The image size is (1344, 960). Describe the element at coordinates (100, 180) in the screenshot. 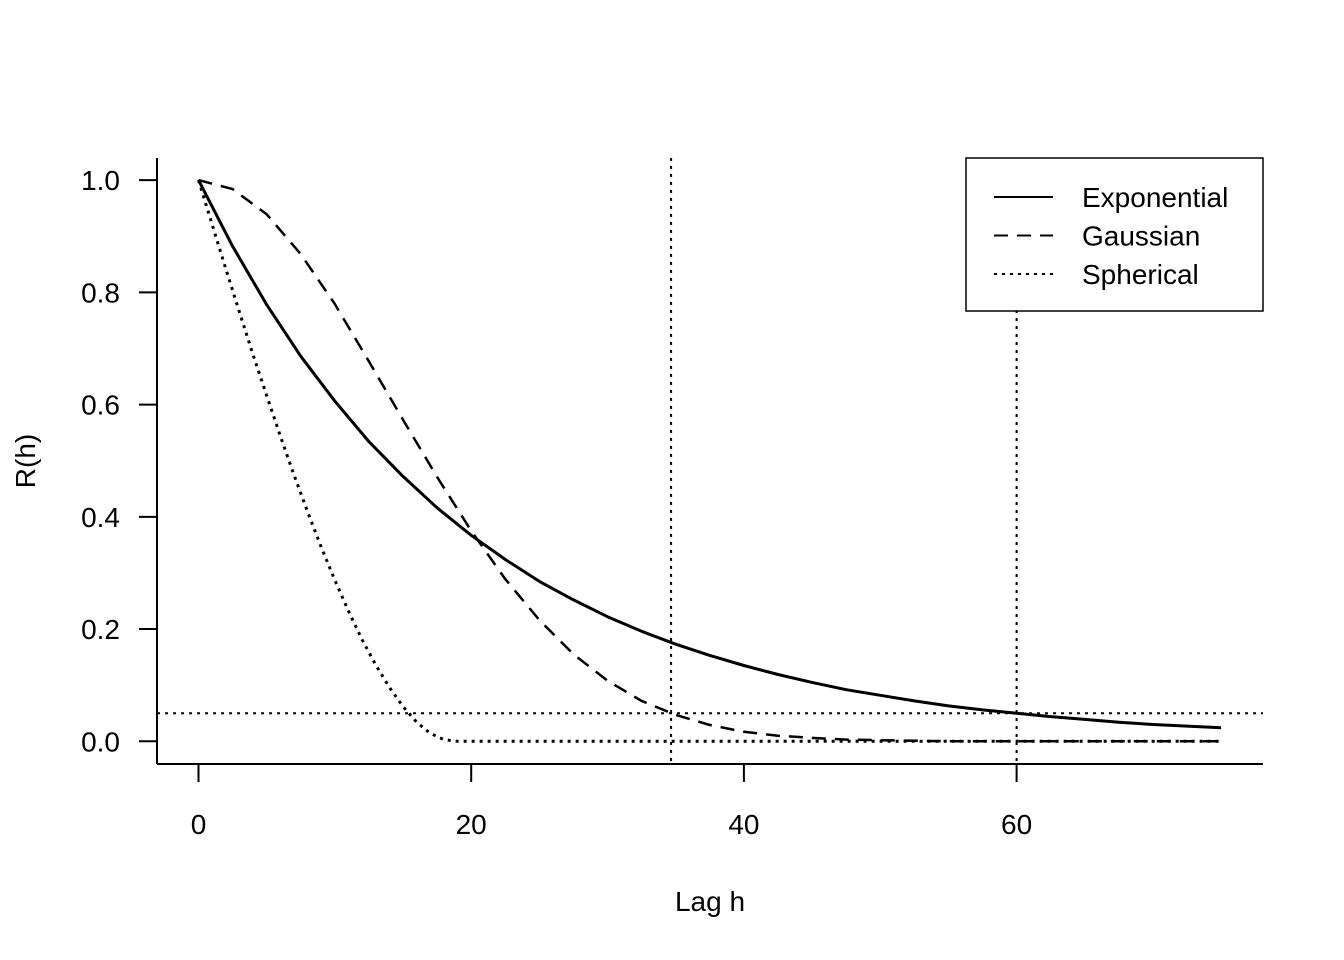

I see `y-tick-label: 1.0` at that location.